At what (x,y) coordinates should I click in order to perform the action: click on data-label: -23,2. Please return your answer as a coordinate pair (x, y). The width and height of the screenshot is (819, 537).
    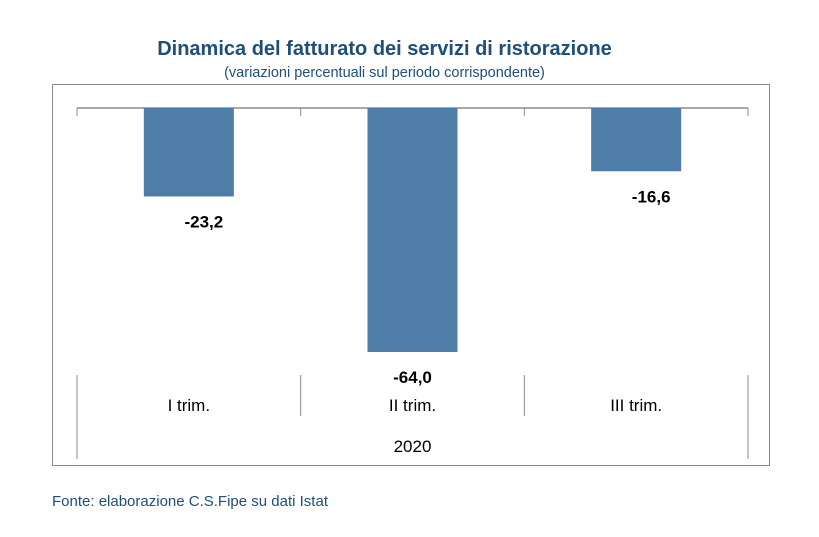
    Looking at the image, I should click on (203, 221).